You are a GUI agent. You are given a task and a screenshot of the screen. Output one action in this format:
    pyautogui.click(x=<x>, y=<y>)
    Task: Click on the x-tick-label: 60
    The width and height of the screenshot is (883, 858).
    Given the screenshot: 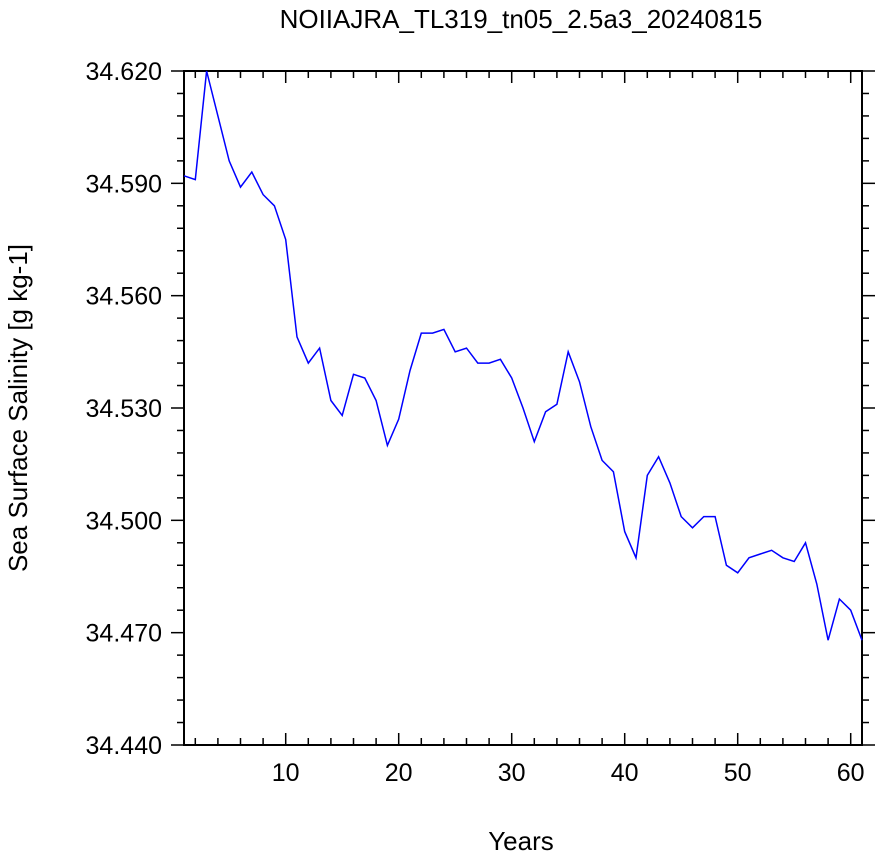 What is the action you would take?
    pyautogui.click(x=851, y=773)
    